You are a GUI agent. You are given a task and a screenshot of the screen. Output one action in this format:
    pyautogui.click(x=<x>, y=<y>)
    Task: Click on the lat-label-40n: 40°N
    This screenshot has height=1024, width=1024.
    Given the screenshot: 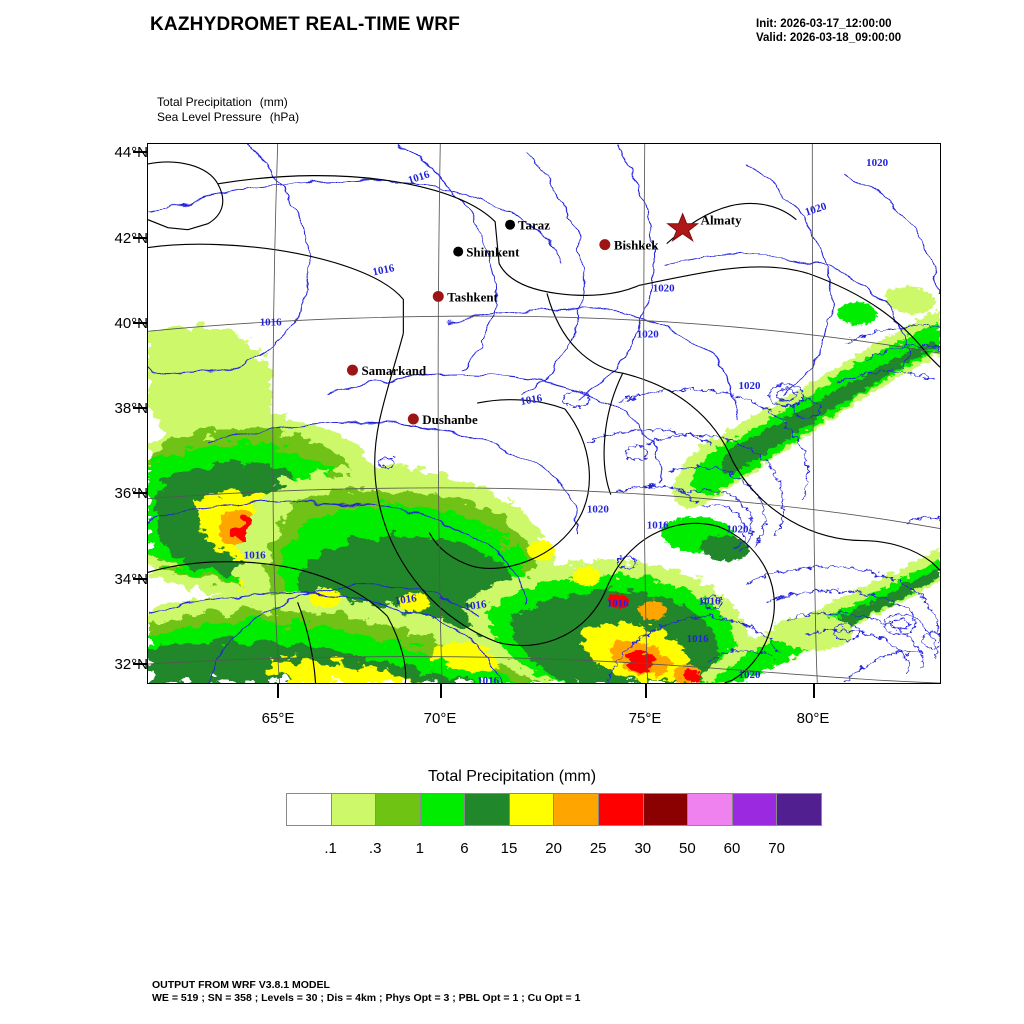 What is the action you would take?
    pyautogui.click(x=131, y=323)
    